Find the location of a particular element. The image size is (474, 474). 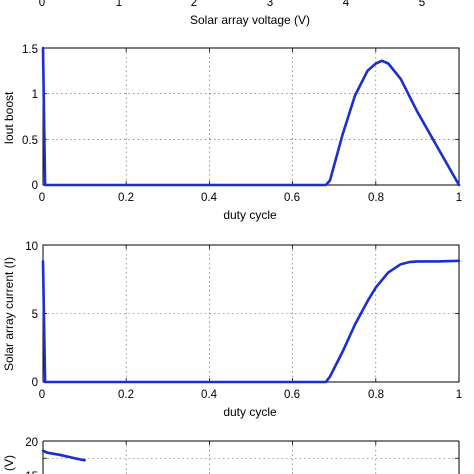

p4-grid is located at coordinates (251, 457).